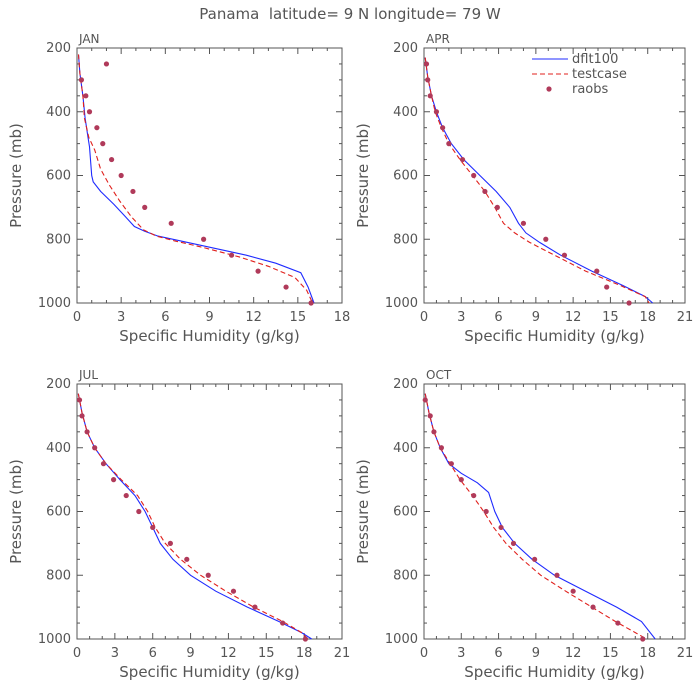 Image resolution: width=700 pixels, height=700 pixels. Describe the element at coordinates (610, 653) in the screenshot. I see `x-tick-label: 15` at that location.